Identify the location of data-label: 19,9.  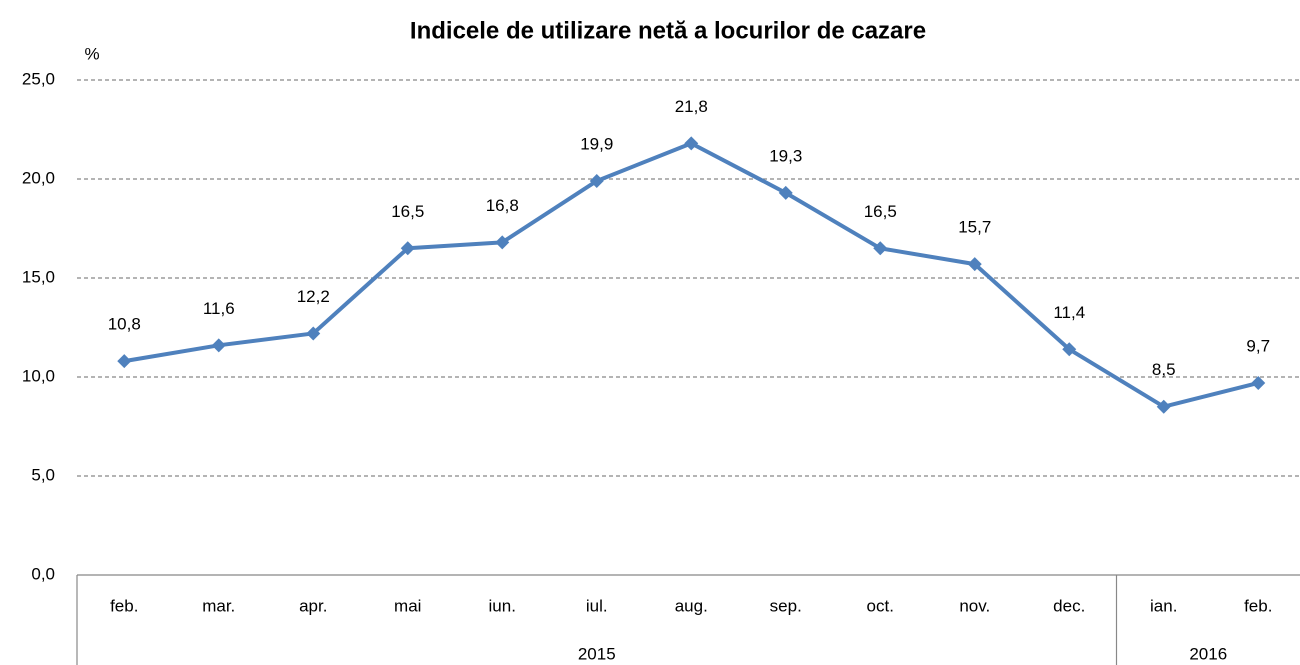
(596, 143).